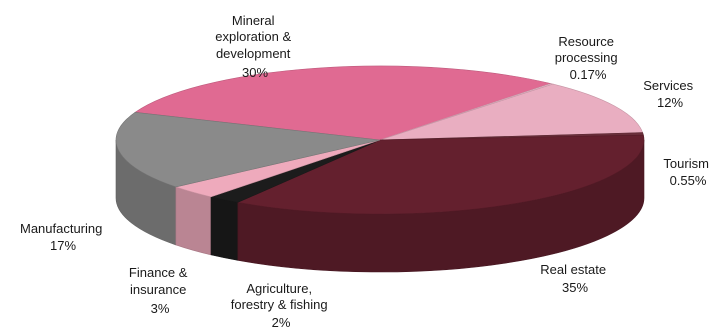  Describe the element at coordinates (255, 46) in the screenshot. I see `label-mineral: Mineral exploration & development 30%` at that location.